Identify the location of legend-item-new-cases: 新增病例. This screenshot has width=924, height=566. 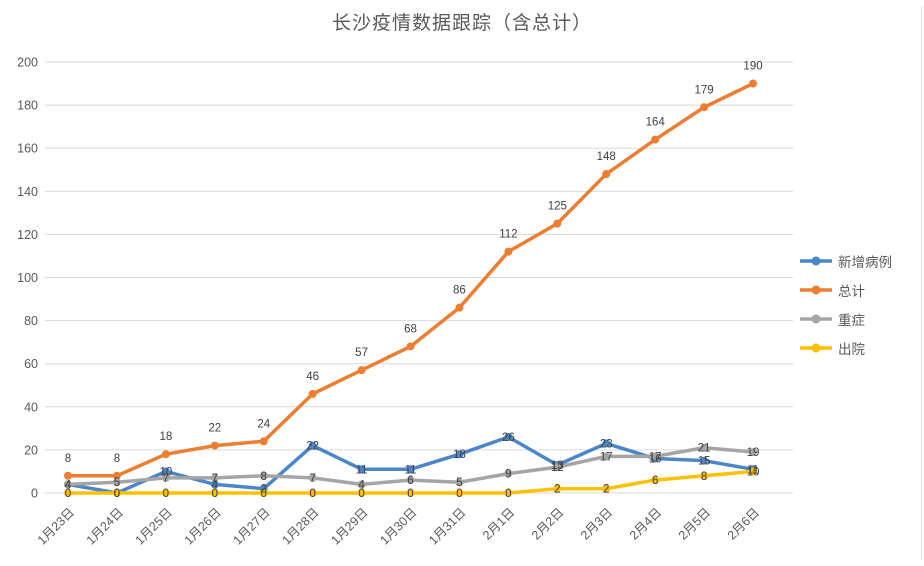
(845, 261).